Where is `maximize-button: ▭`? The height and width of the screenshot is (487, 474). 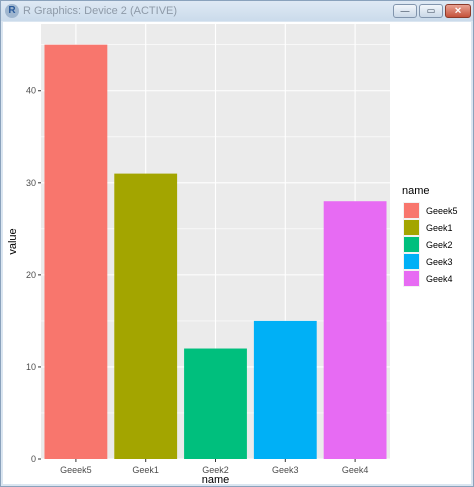
maximize-button: ▭ is located at coordinates (431, 11).